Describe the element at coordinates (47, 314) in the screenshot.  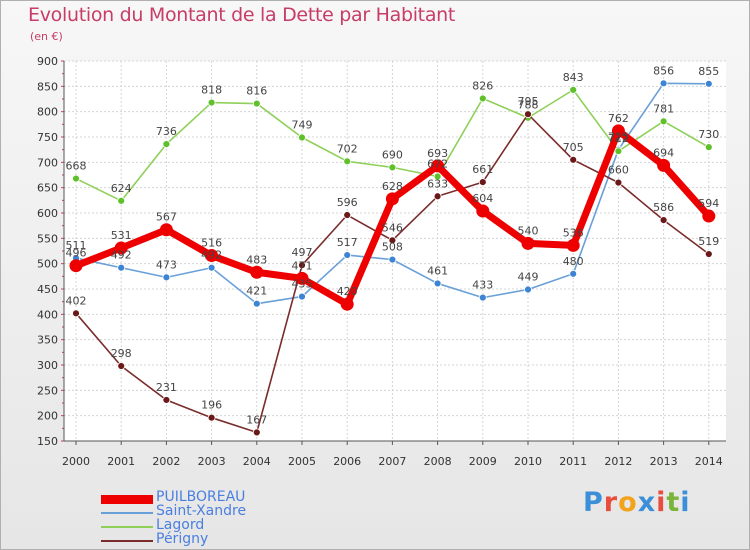
I see `y-tick-label: 400` at that location.